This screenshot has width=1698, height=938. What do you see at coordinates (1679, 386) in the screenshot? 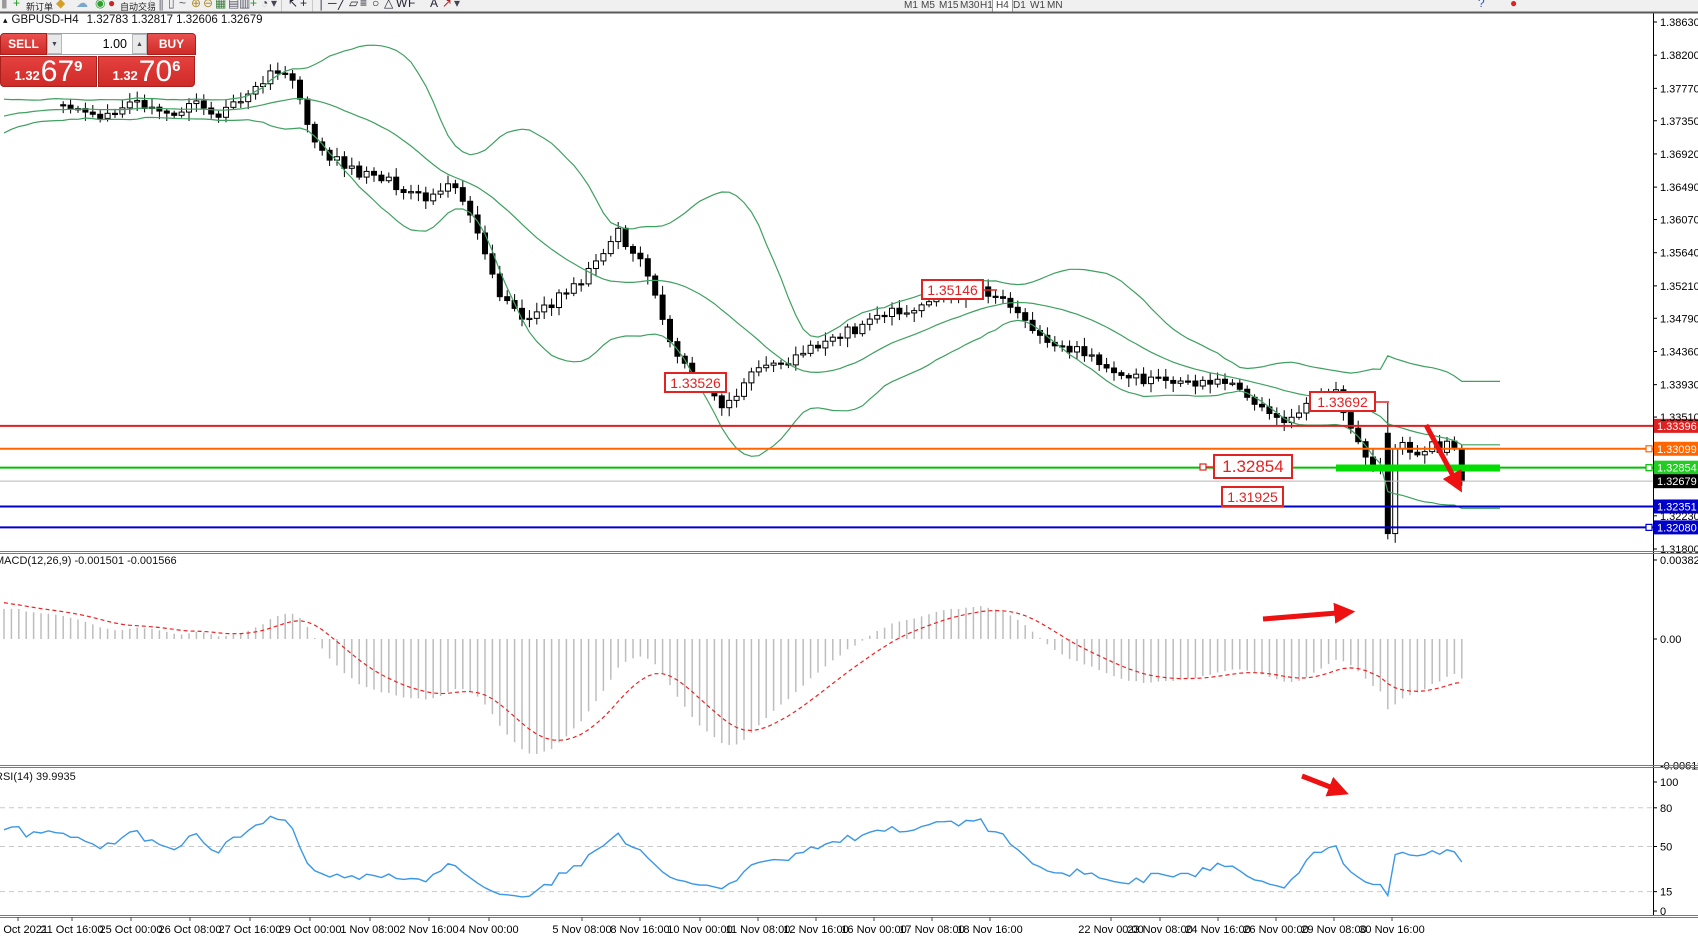
I see `price-tick-label: 1.33930` at bounding box center [1679, 386].